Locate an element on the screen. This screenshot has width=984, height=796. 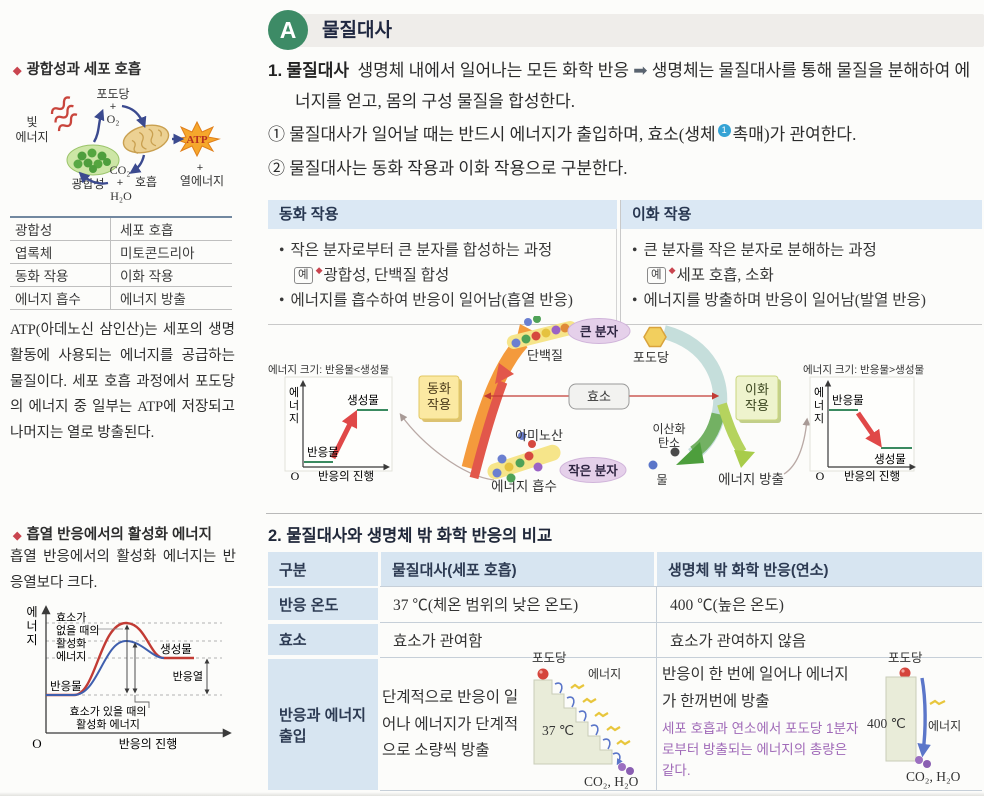
chloroplast-icon is located at coordinates (93, 160).